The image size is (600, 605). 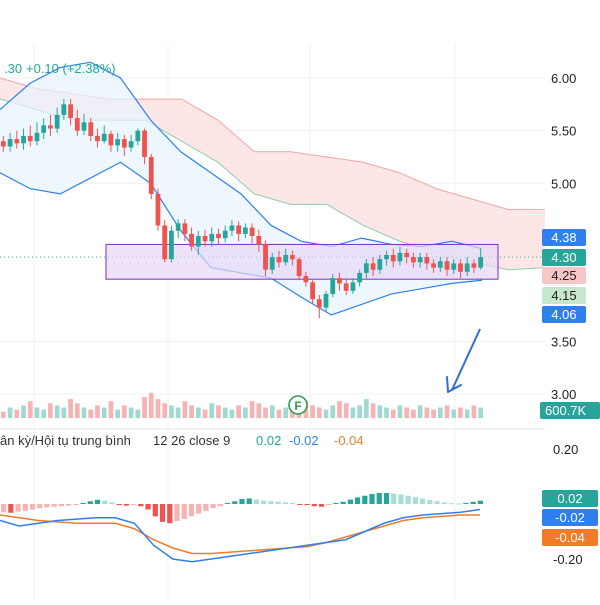 I want to click on macd-tag-label: 0.02, so click(x=569, y=498).